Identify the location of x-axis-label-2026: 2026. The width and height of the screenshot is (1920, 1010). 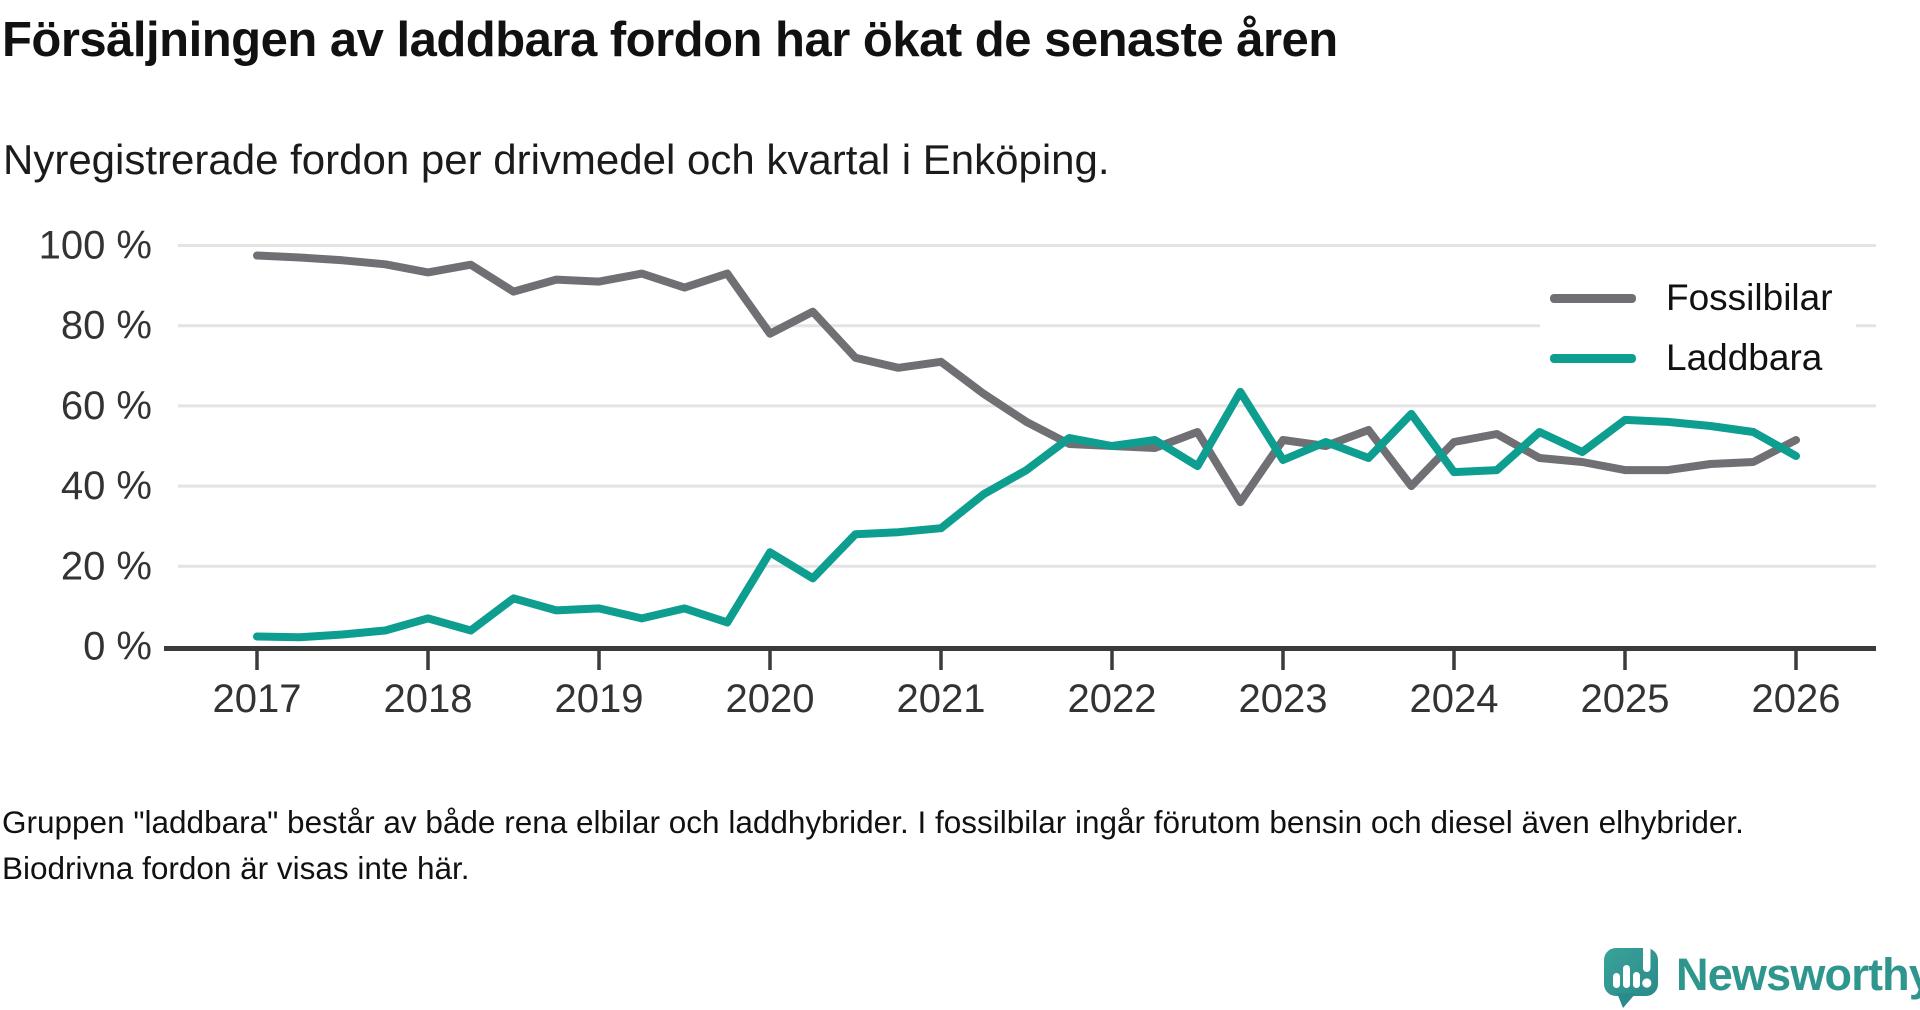
(1796, 699).